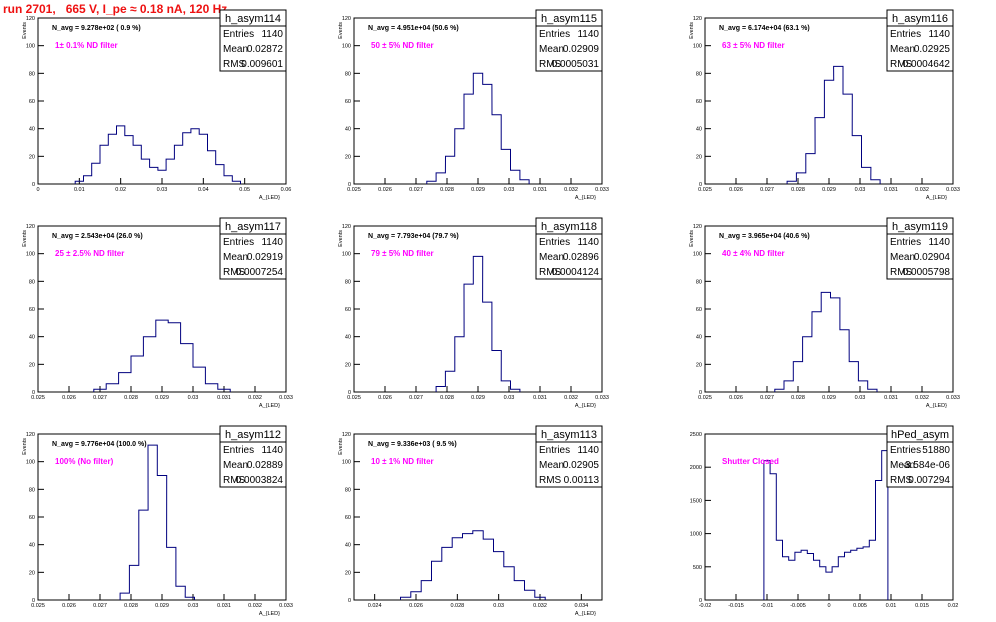 This screenshot has width=996, height=622. What do you see at coordinates (265, 465) in the screenshot?
I see `stat-value: 0.02889` at bounding box center [265, 465].